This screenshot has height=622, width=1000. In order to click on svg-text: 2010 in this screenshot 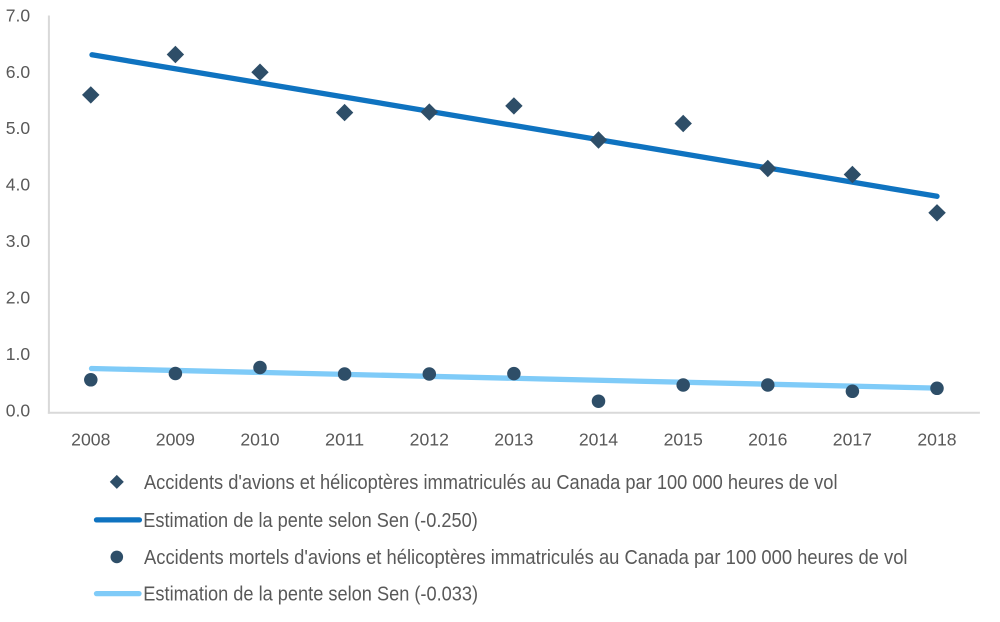, I will do `click(259, 440)`.